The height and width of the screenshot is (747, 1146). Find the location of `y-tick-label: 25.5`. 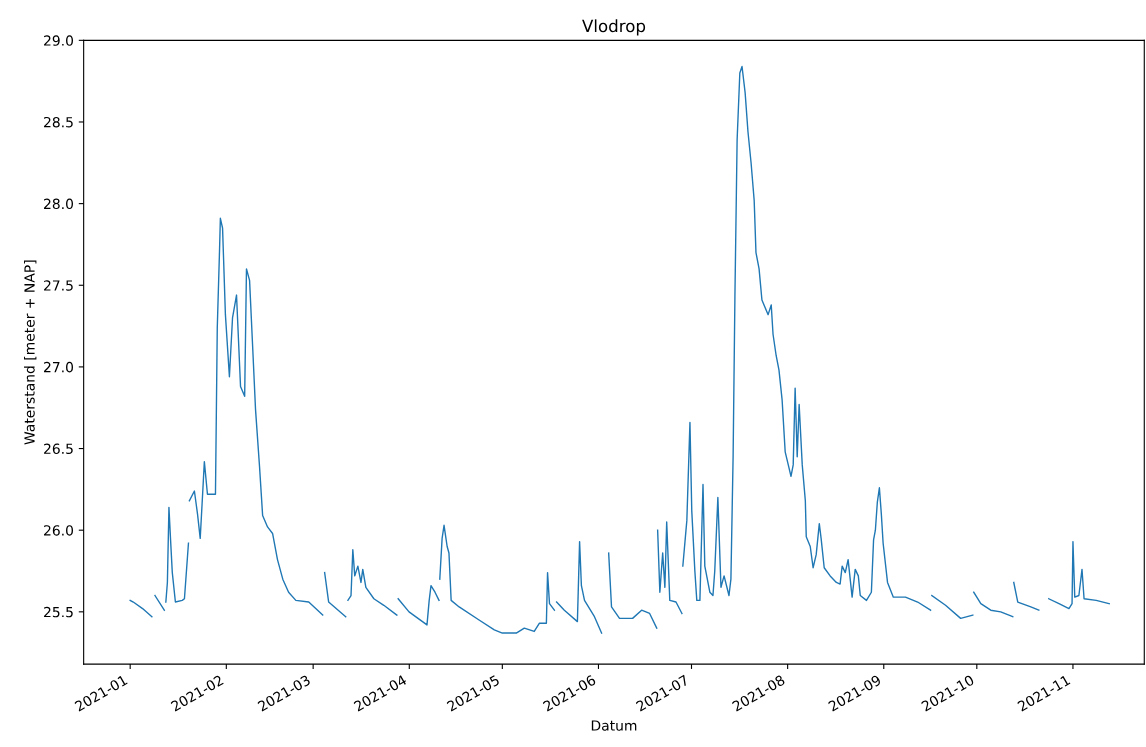

y-tick-label: 25.5 is located at coordinates (58, 612).